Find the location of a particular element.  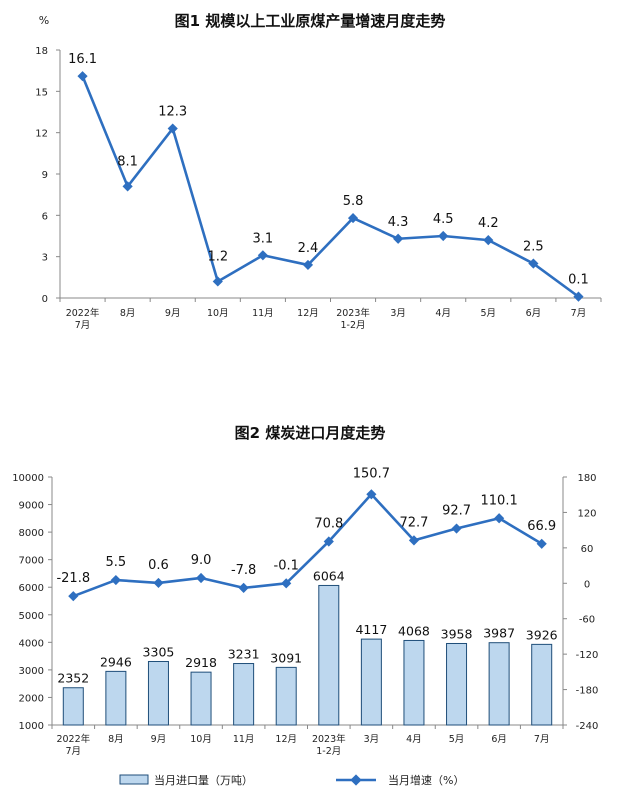

legend-bar-label: 当月进口量（万吨） is located at coordinates (203, 780).